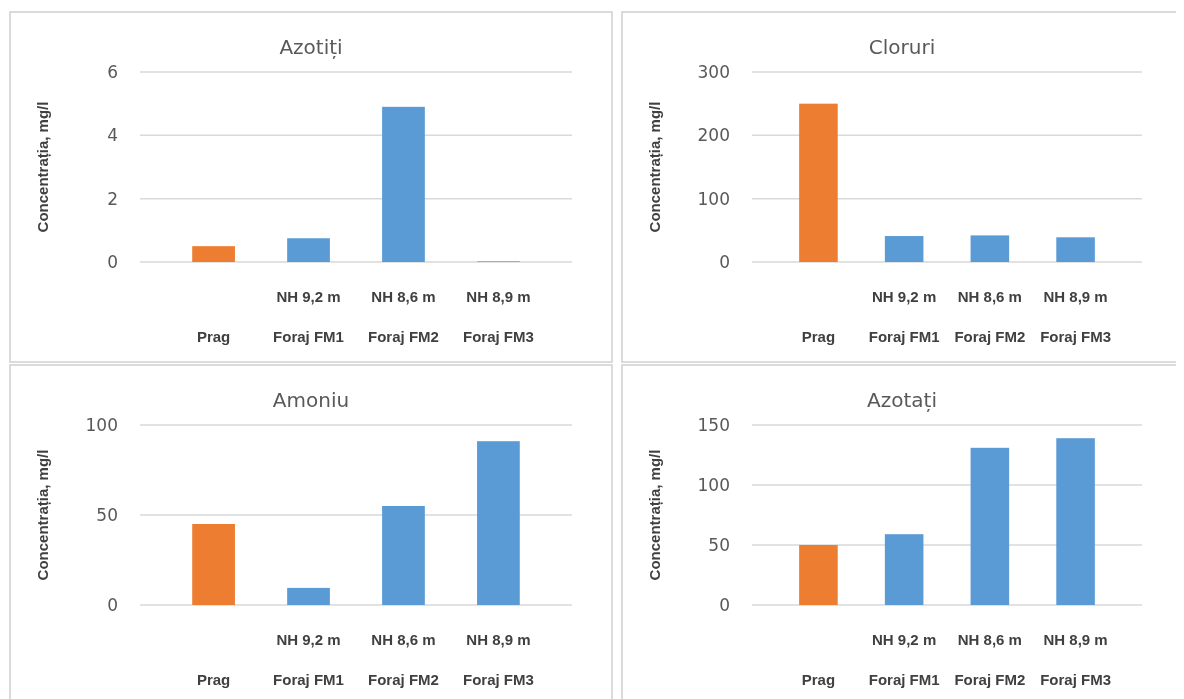 This screenshot has width=1184, height=699. Describe the element at coordinates (713, 424) in the screenshot. I see `y-tick-label: 150` at that location.